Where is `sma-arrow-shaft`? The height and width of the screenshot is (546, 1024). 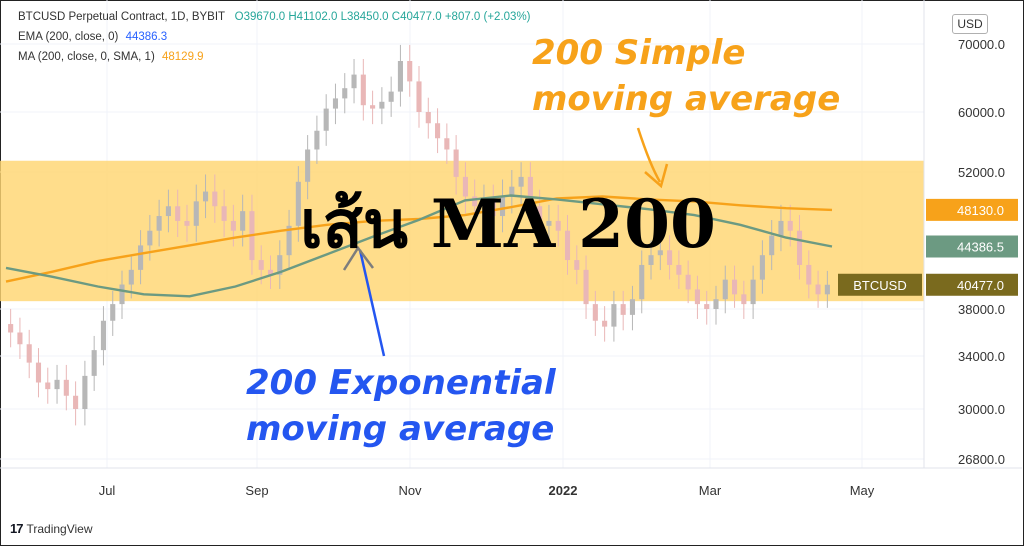
sma-arrow-shaft is located at coordinates (649, 155).